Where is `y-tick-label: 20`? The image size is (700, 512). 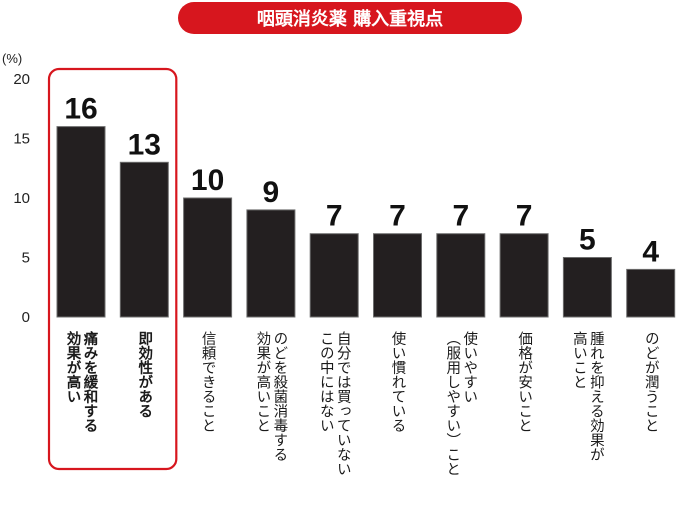 y-tick-label: 20 is located at coordinates (21, 79).